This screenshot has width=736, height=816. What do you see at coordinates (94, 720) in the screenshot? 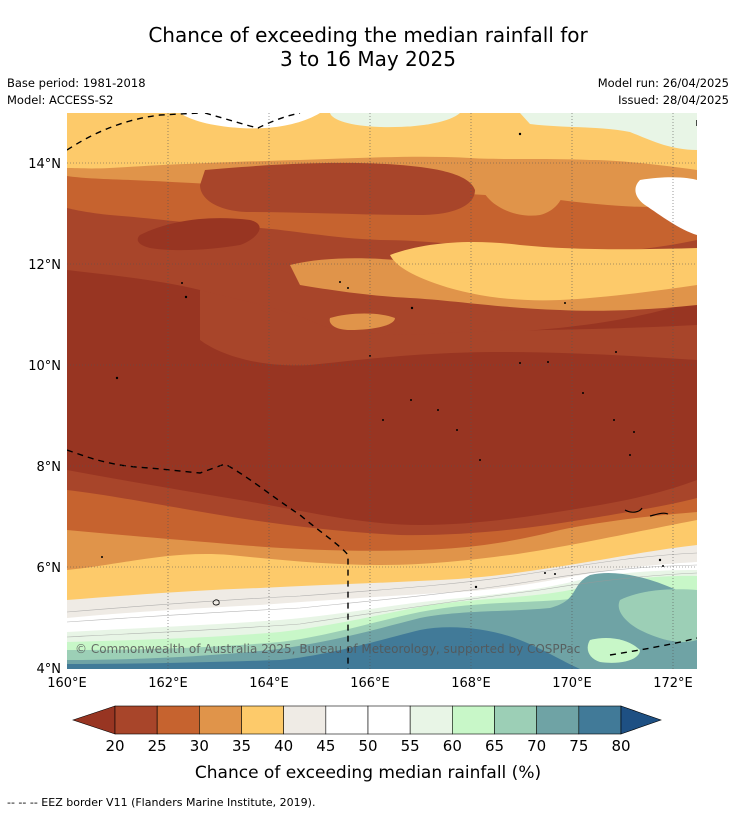
I see `colorbar-under-arrow` at bounding box center [94, 720].